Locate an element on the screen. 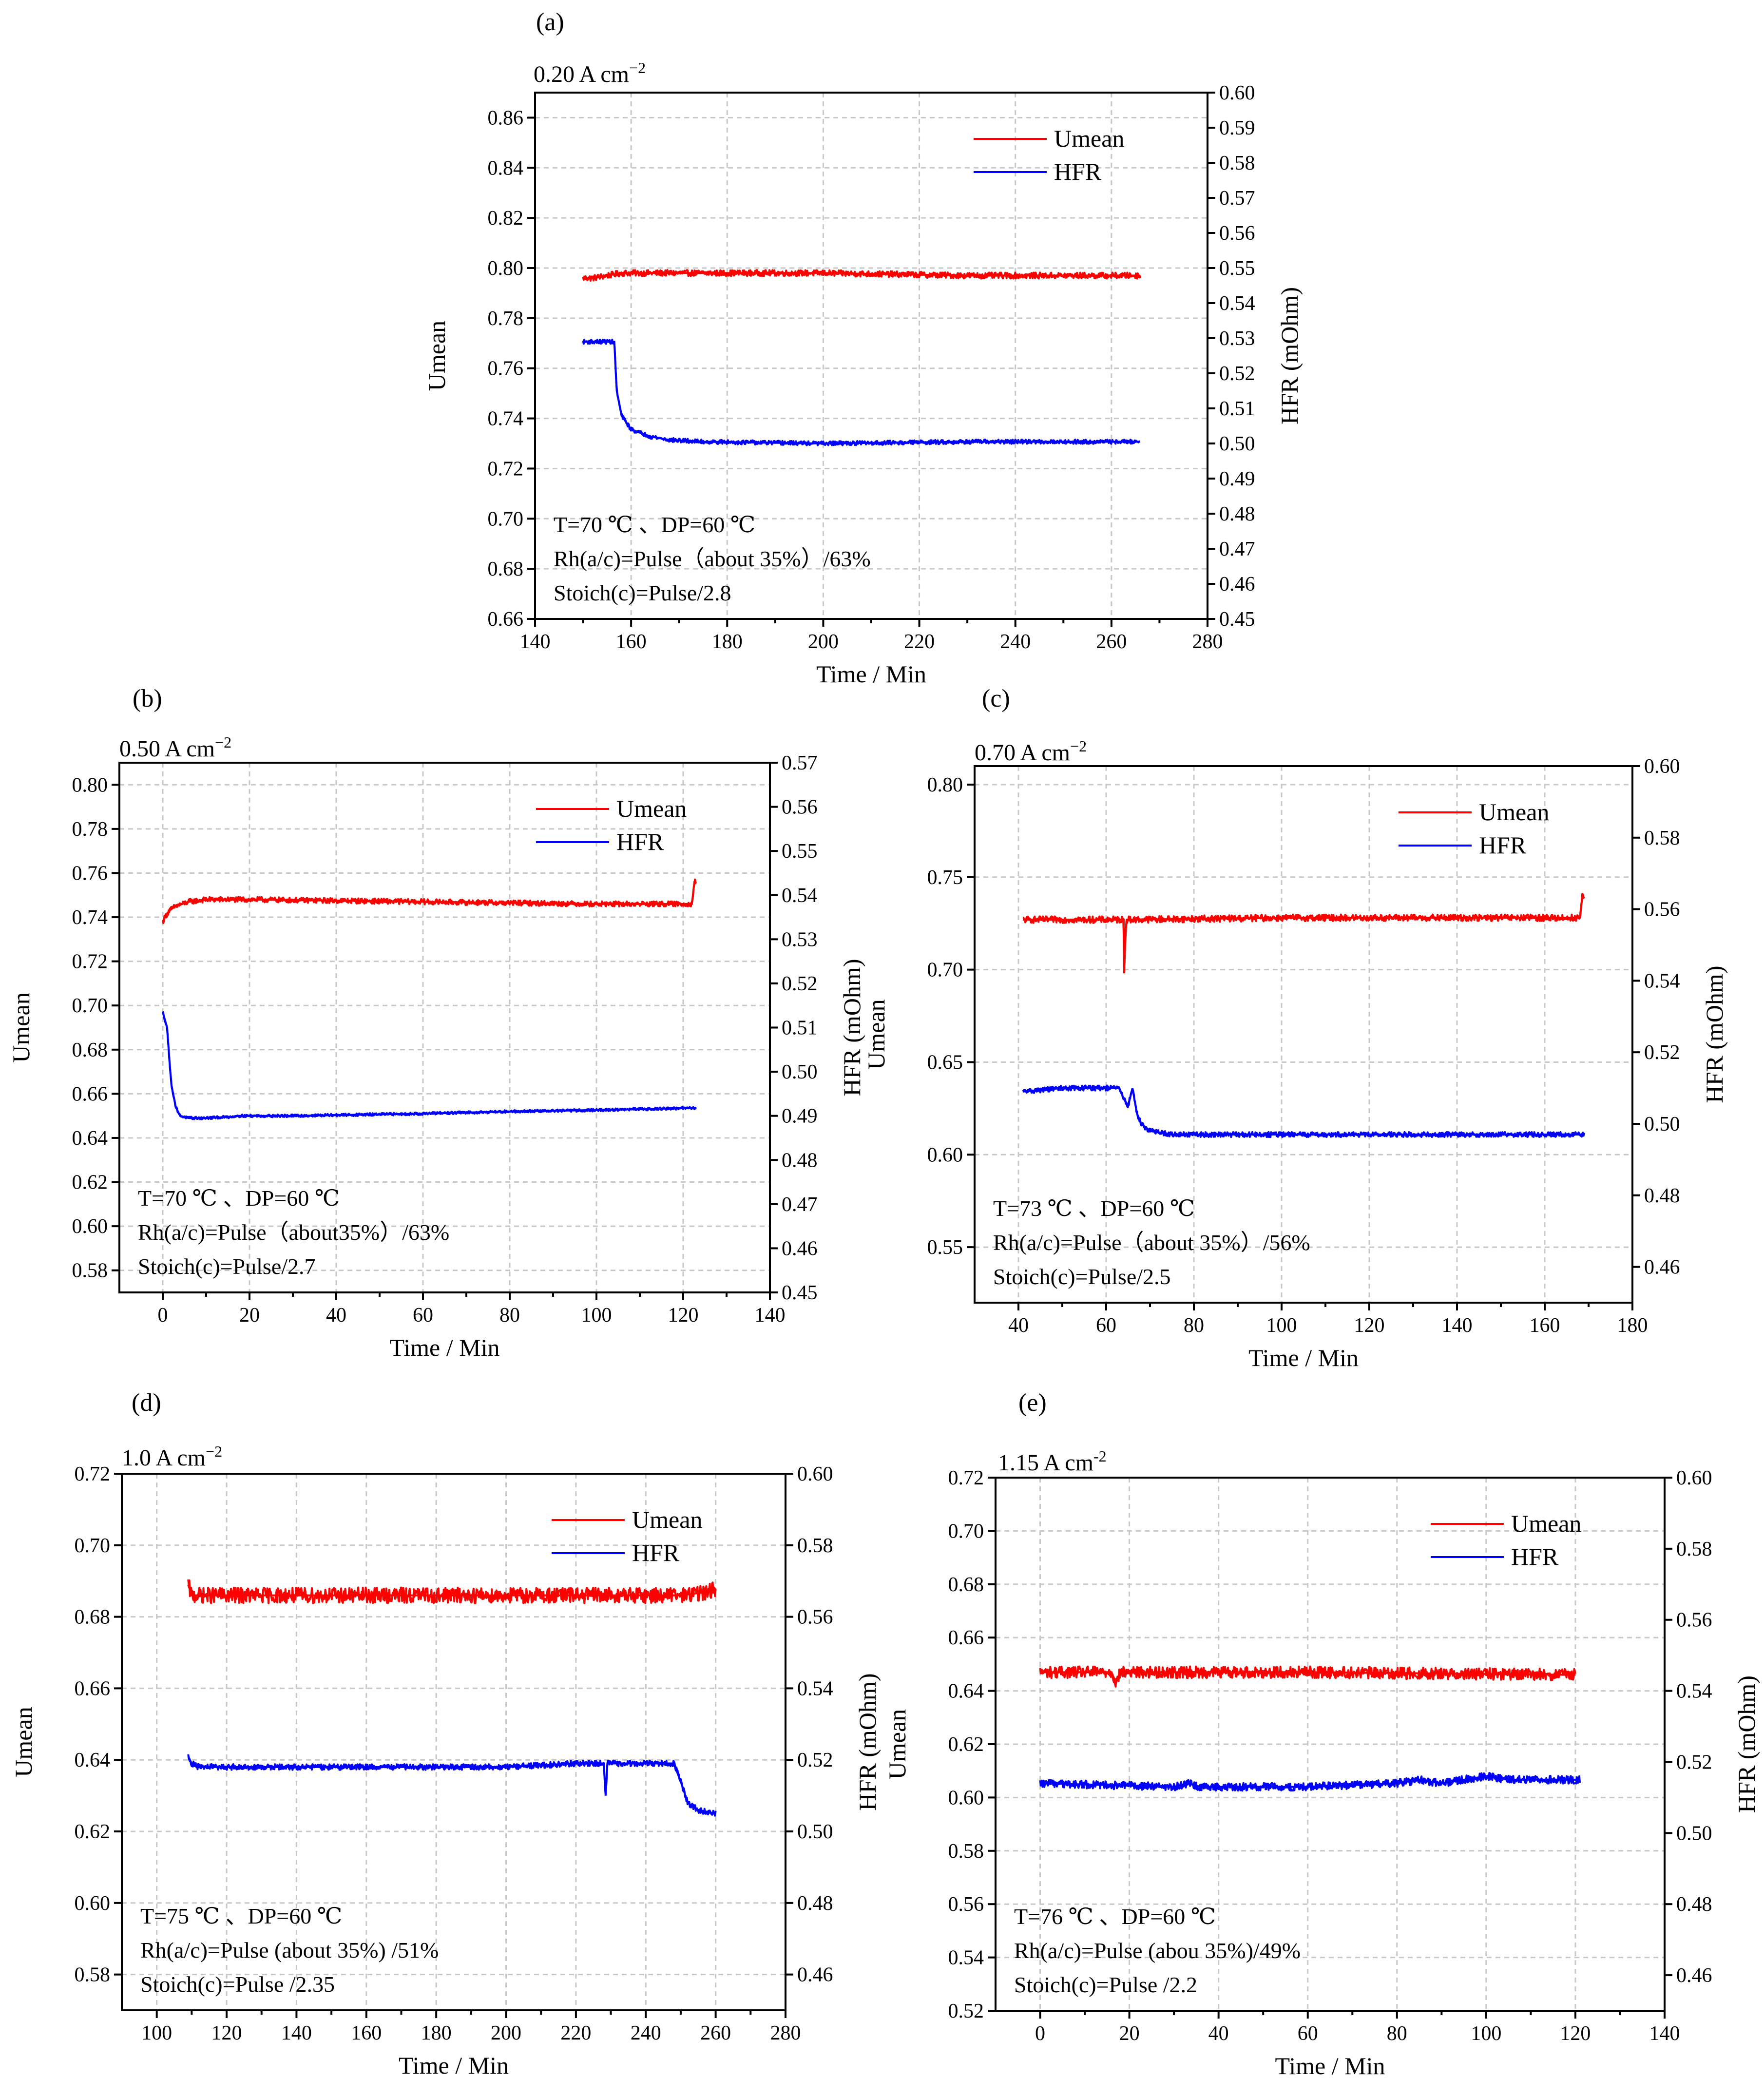 The height and width of the screenshot is (2098, 1764). x-tick-label: 20 is located at coordinates (1130, 2034).